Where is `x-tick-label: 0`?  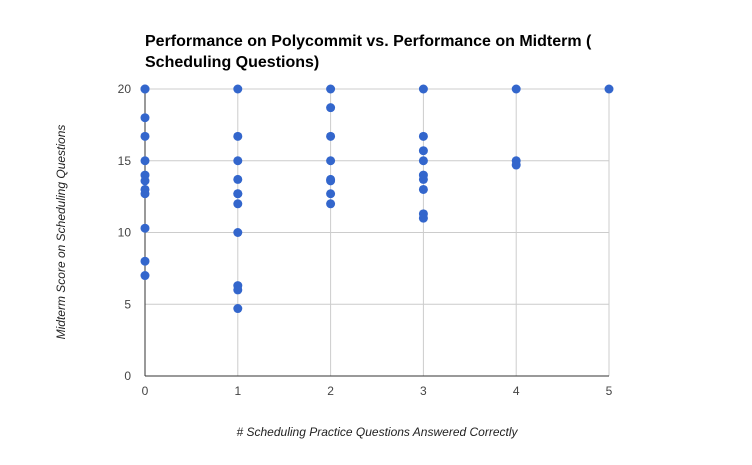
x-tick-label: 0 is located at coordinates (145, 391).